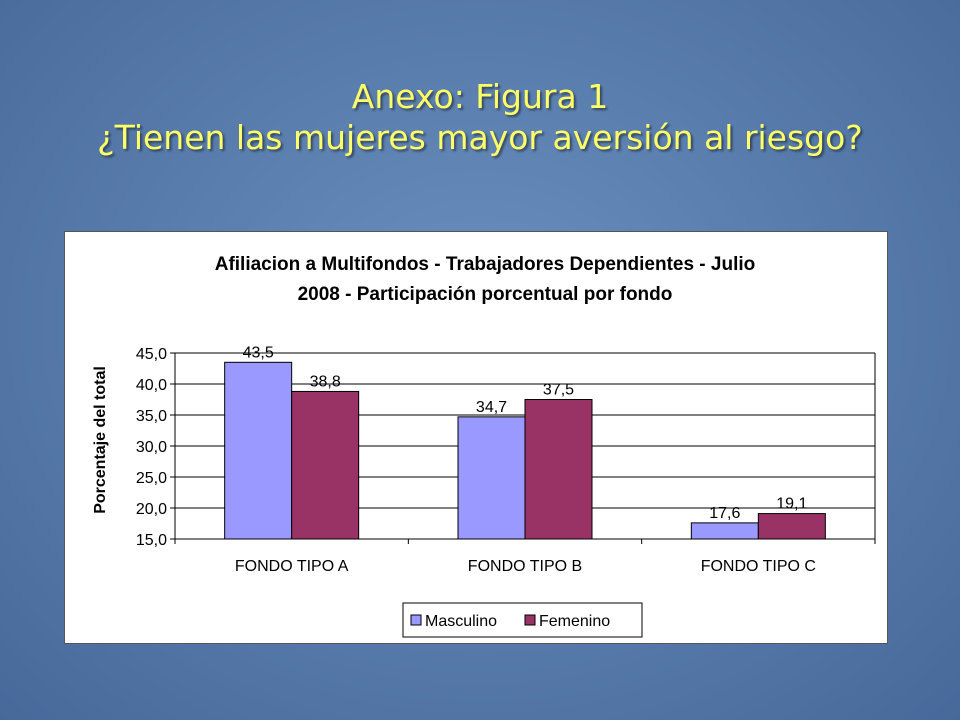  I want to click on y-tick-label: 30,0, so click(151, 447).